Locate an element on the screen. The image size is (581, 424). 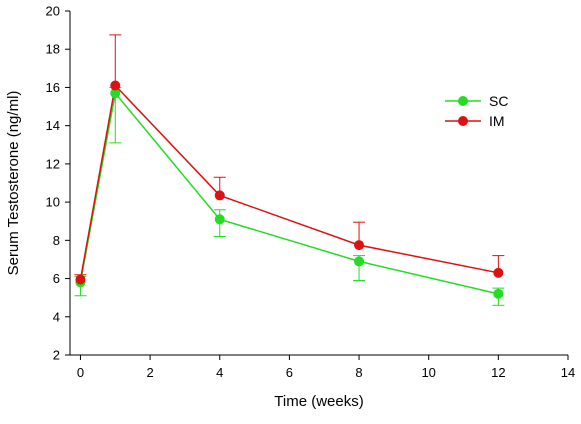
y-tick-label: 10 is located at coordinates (53, 202).